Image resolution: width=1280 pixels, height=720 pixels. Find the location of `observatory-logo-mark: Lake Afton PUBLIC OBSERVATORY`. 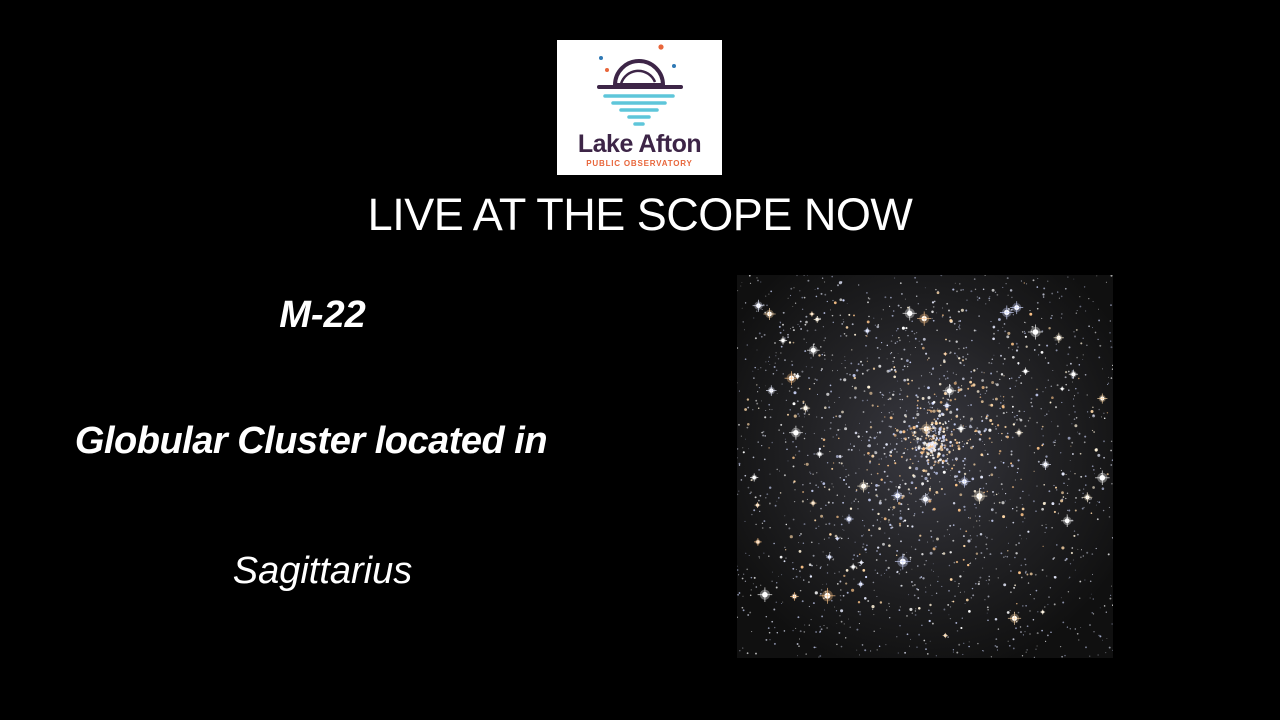

observatory-logo-mark: Lake Afton PUBLIC OBSERVATORY is located at coordinates (640, 106).